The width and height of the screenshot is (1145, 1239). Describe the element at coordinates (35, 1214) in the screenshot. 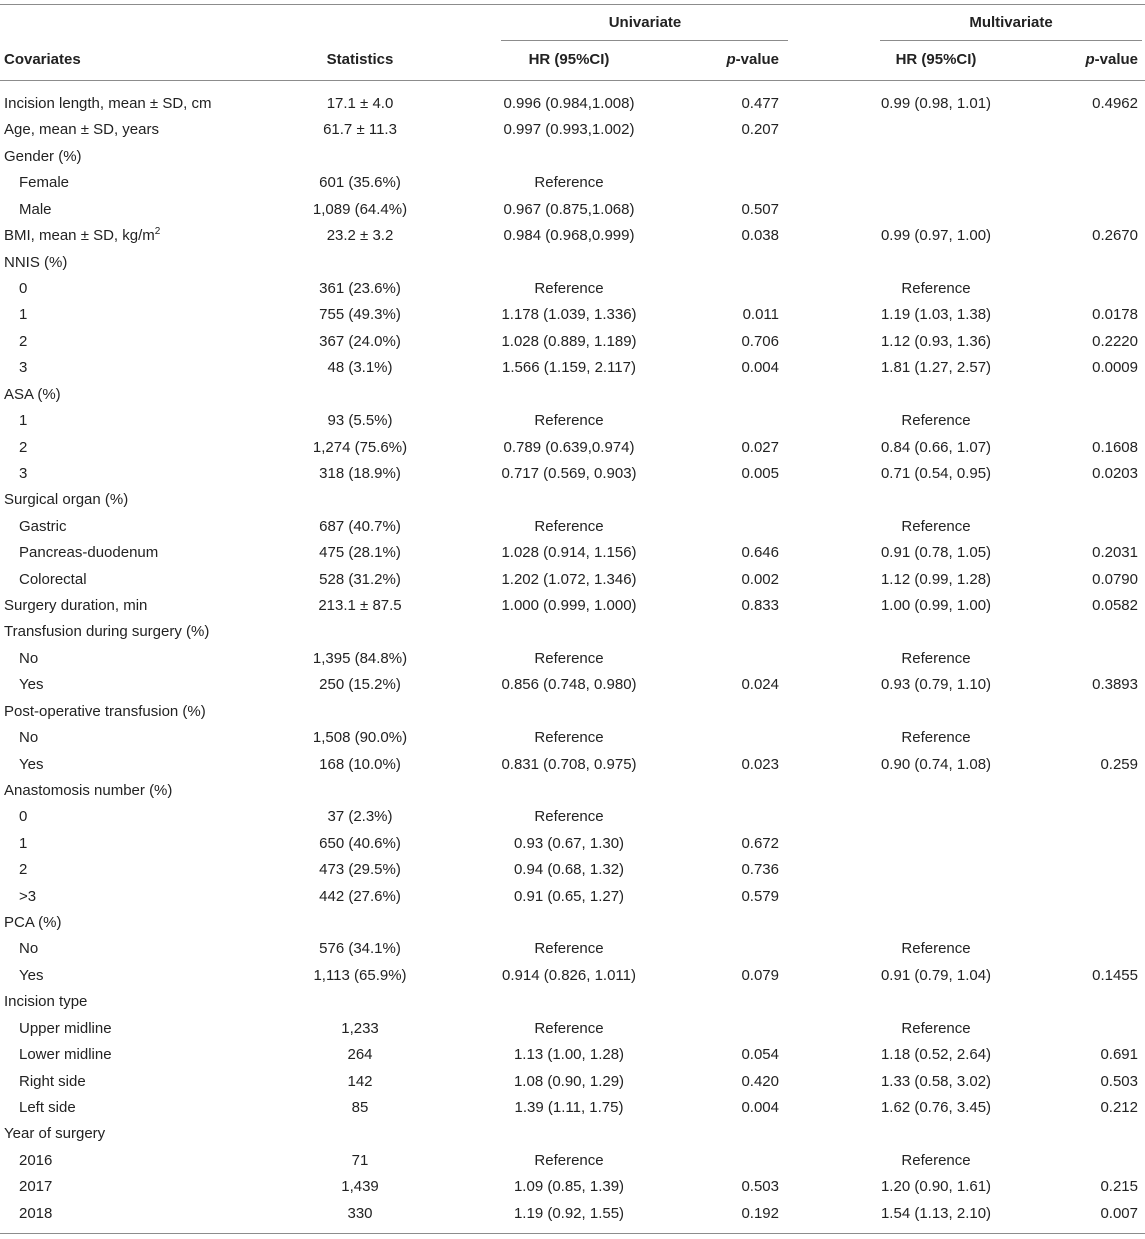

I see `covariate-cell: 2018` at that location.